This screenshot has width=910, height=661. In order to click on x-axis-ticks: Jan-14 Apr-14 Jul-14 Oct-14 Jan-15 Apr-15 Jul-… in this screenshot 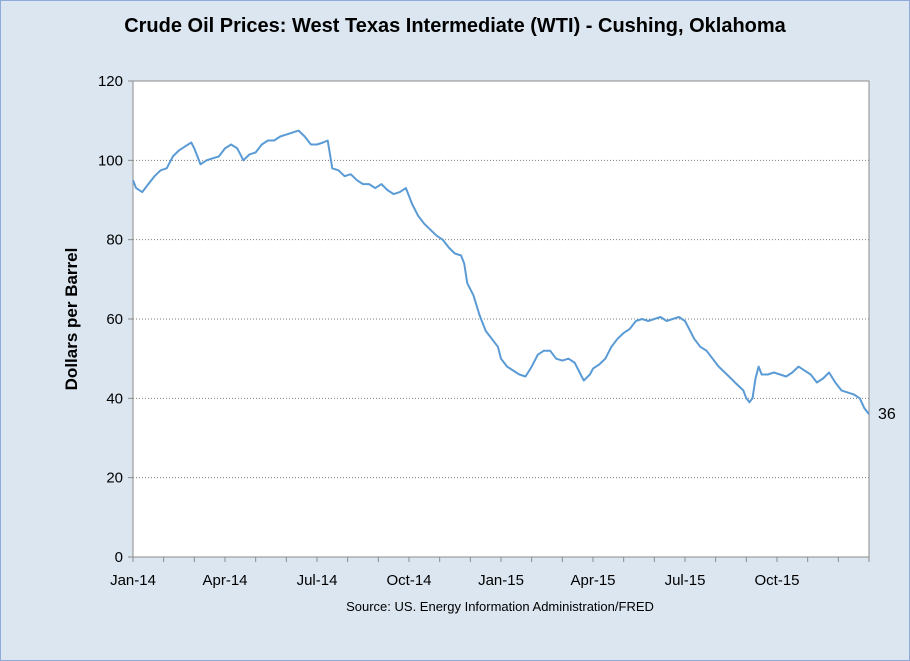, I will do `click(490, 573)`.